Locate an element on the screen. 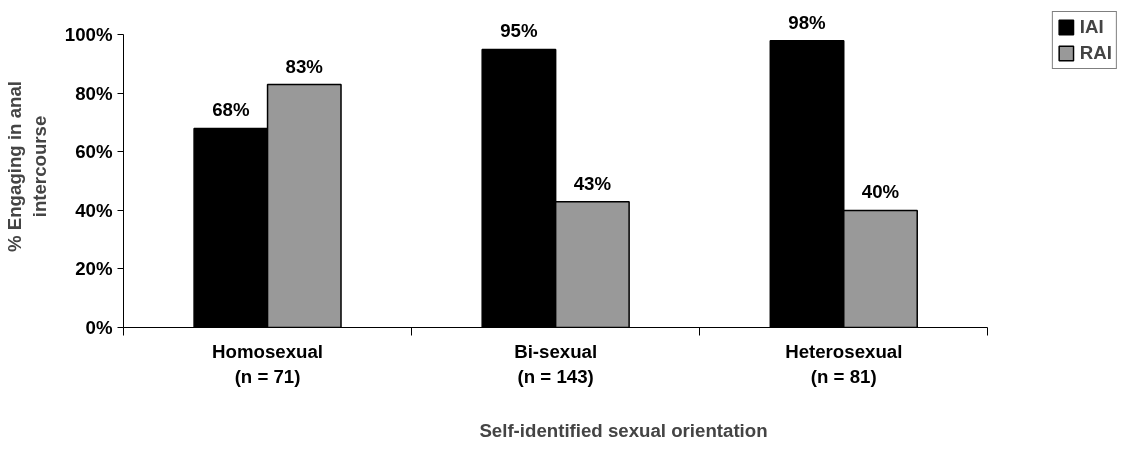 The height and width of the screenshot is (455, 1137). y-tick-label: 80% is located at coordinates (94, 93).